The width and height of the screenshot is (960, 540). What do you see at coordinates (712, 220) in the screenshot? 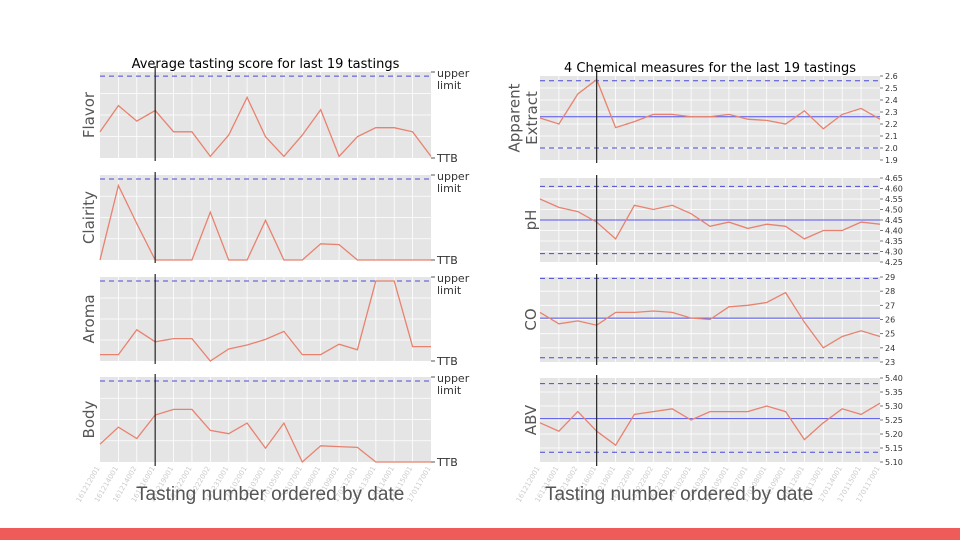
I see `panel-5: 4.254.30 4.354.40 4.454.50 4.554.60 4.65 pH` at bounding box center [712, 220].